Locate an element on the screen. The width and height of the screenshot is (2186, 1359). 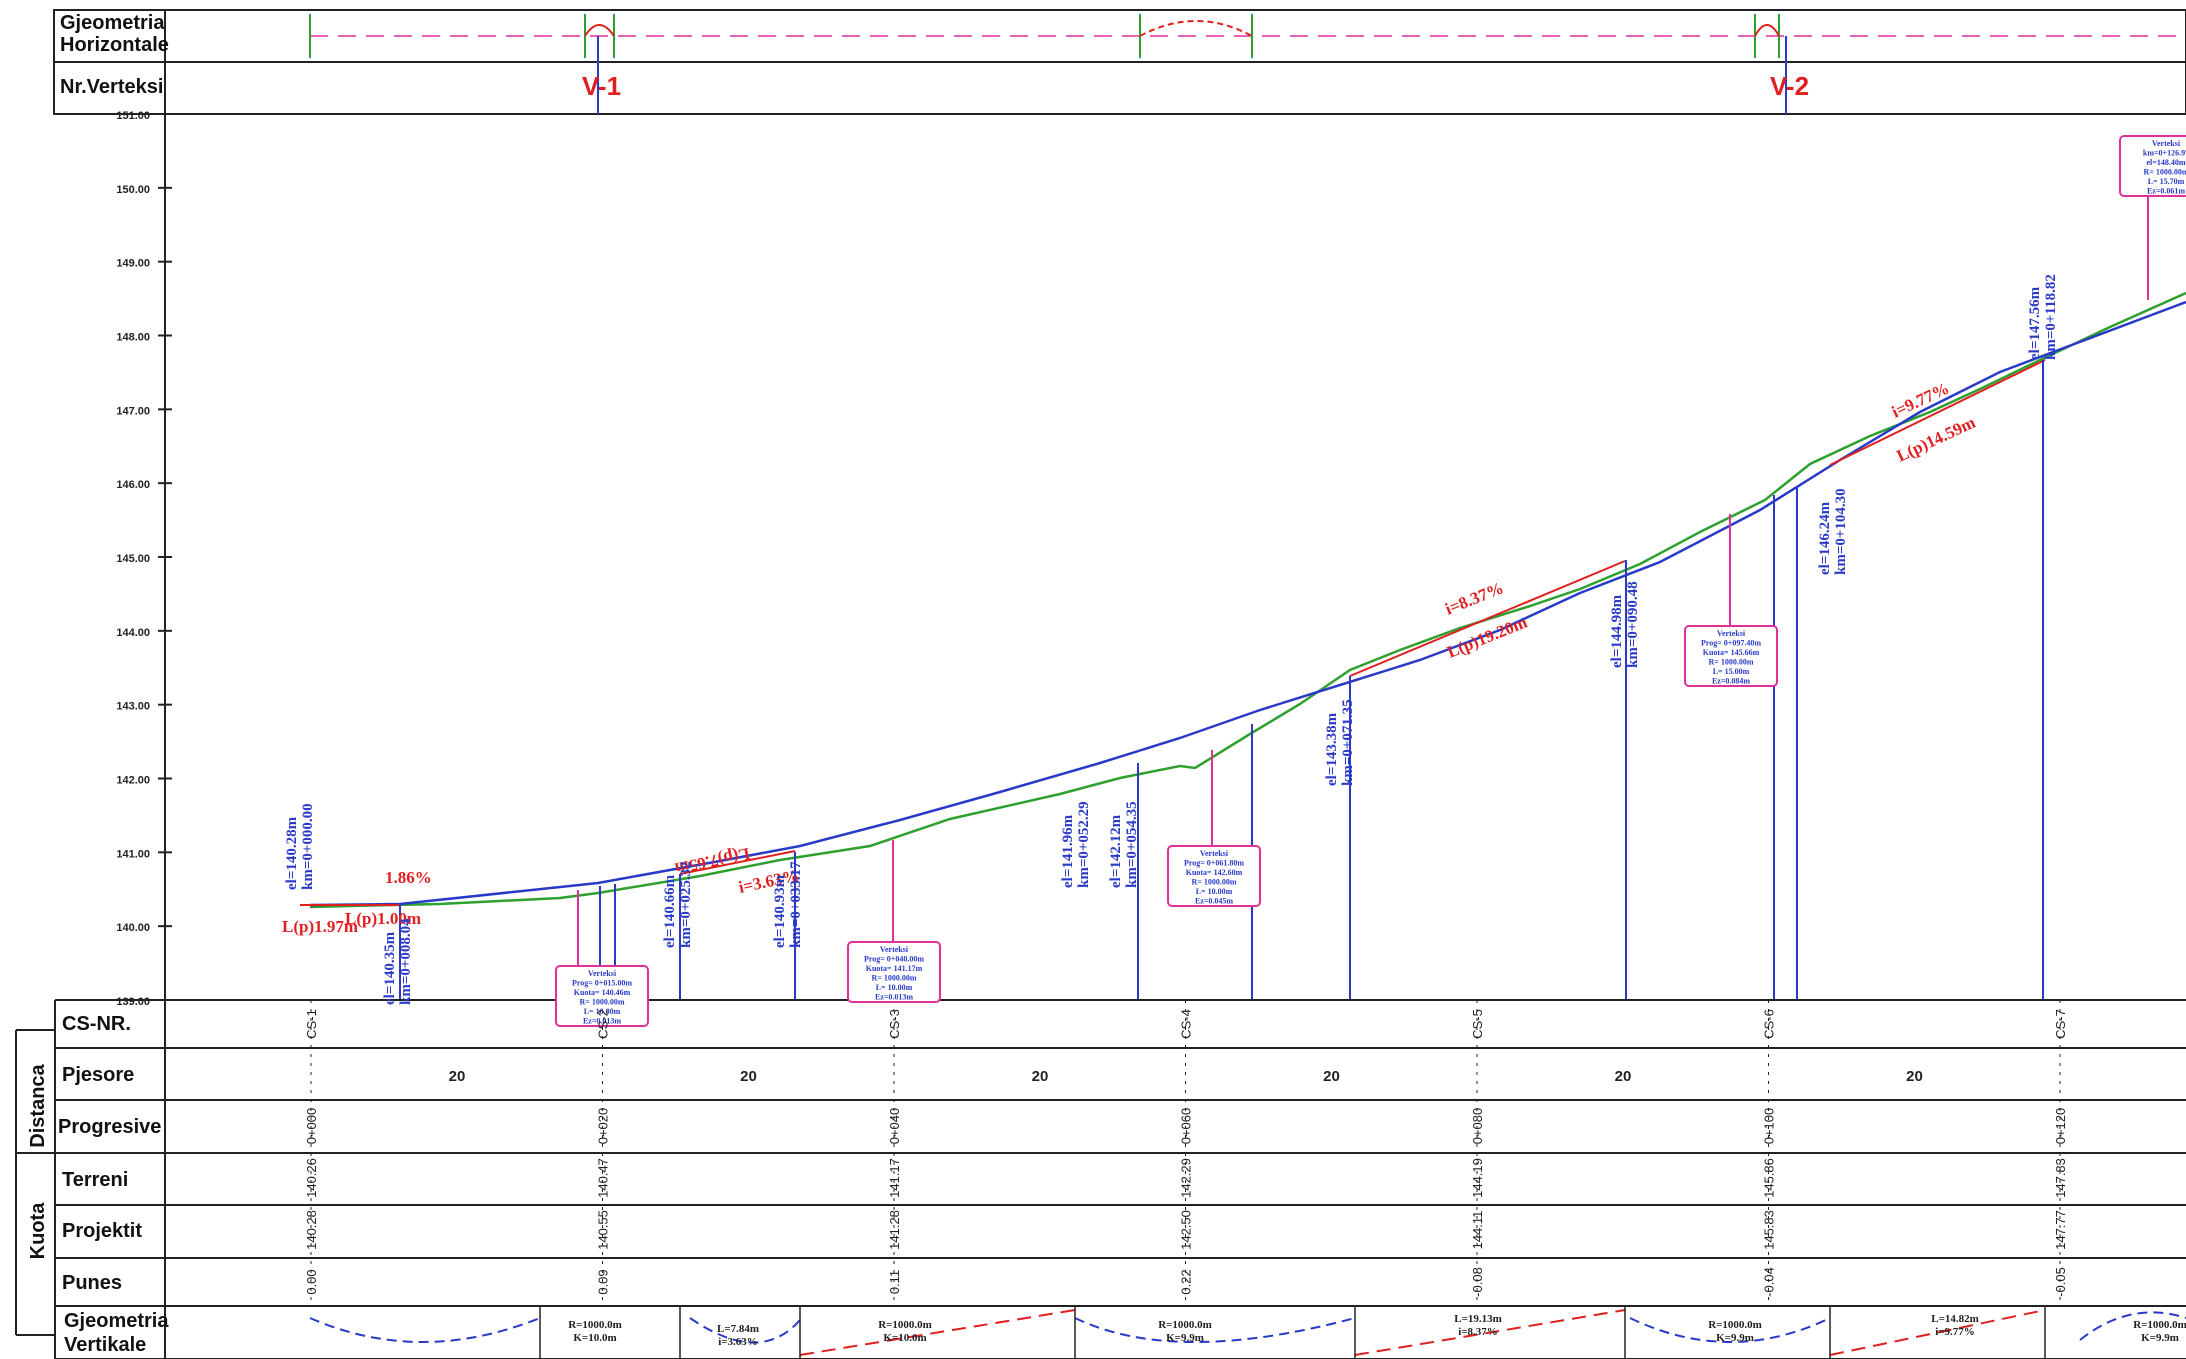
station-km-label: km=0+054.35 is located at coordinates (1132, 844).